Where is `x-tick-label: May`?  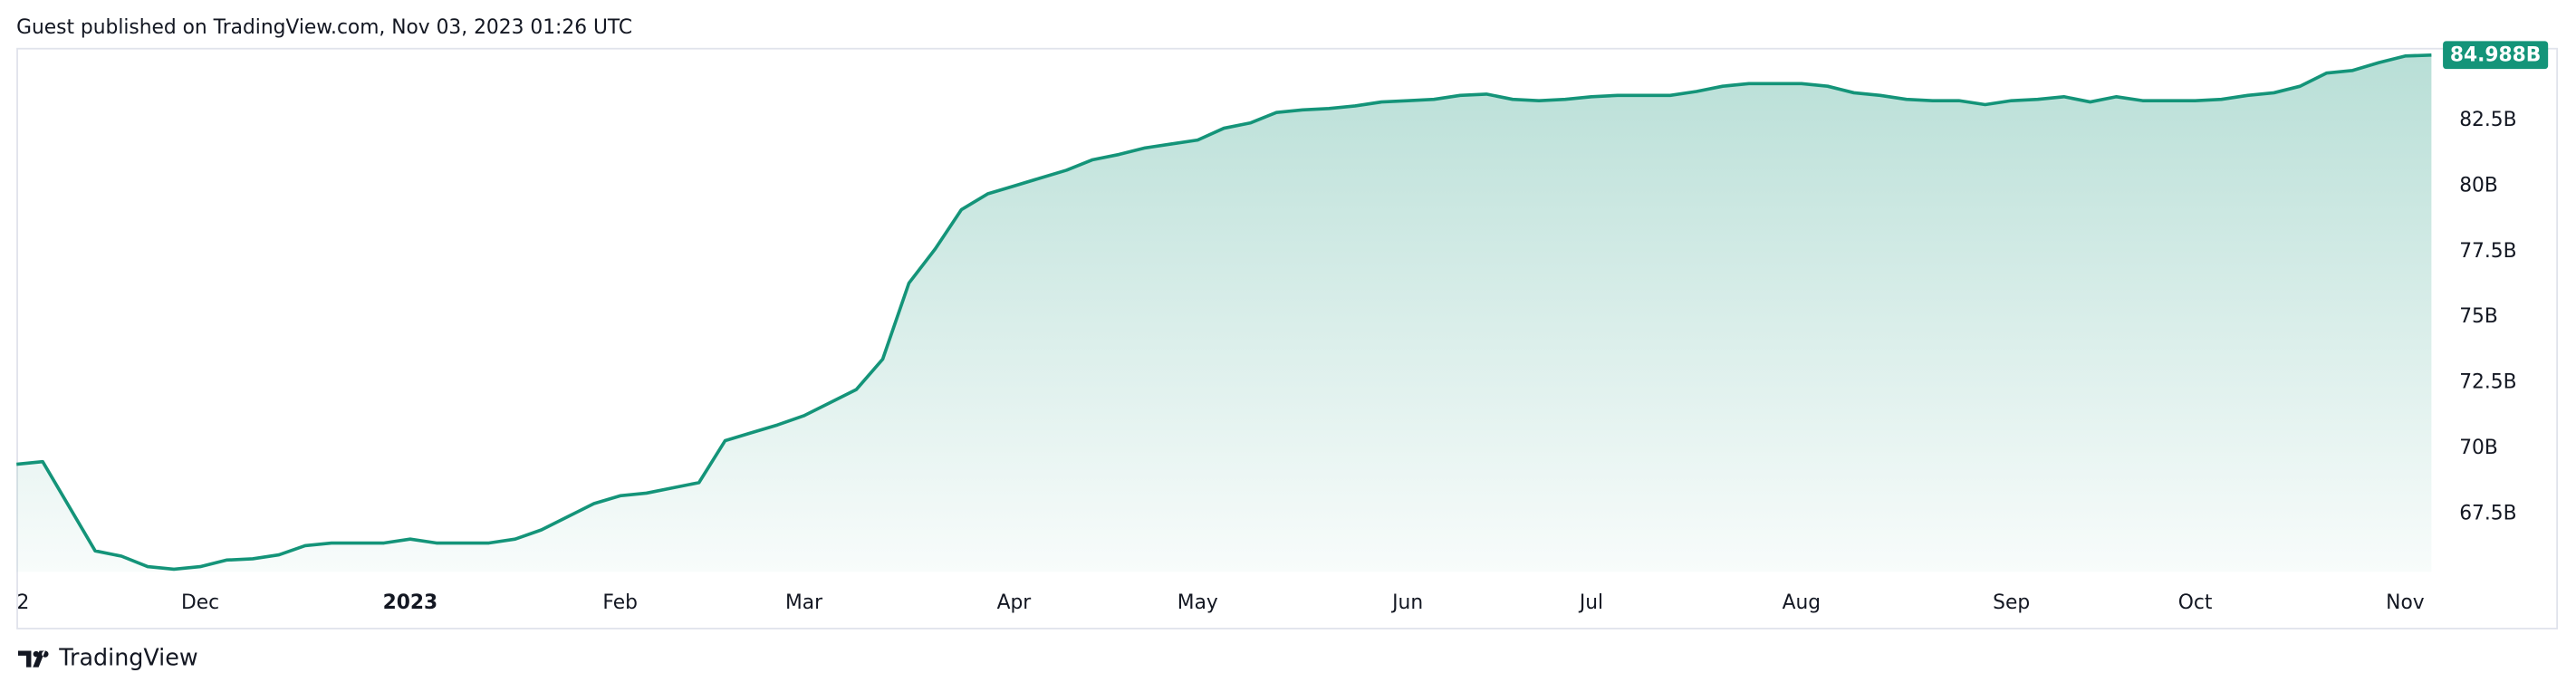
x-tick-label: May is located at coordinates (1197, 602).